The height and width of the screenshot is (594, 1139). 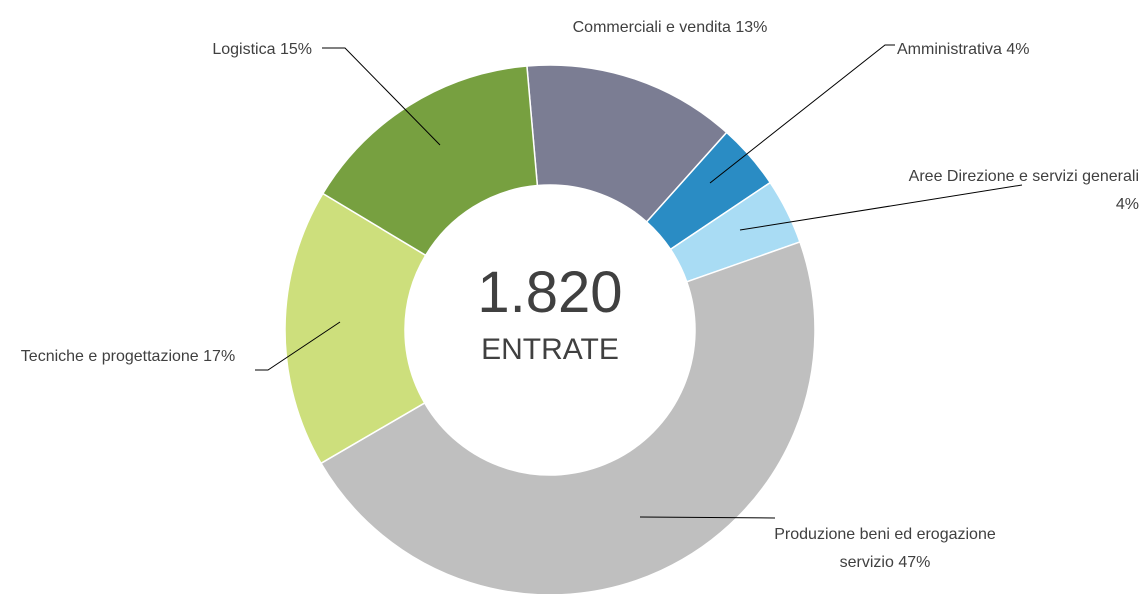 I want to click on slice-label: Aree Direzione e servizi generali 4%, so click(x=1014, y=191).